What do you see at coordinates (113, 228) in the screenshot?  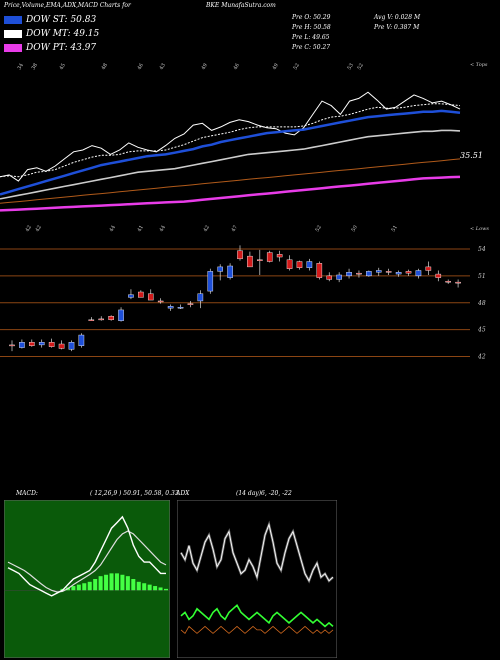 I see `ema-bottom-tick: 44` at bounding box center [113, 228].